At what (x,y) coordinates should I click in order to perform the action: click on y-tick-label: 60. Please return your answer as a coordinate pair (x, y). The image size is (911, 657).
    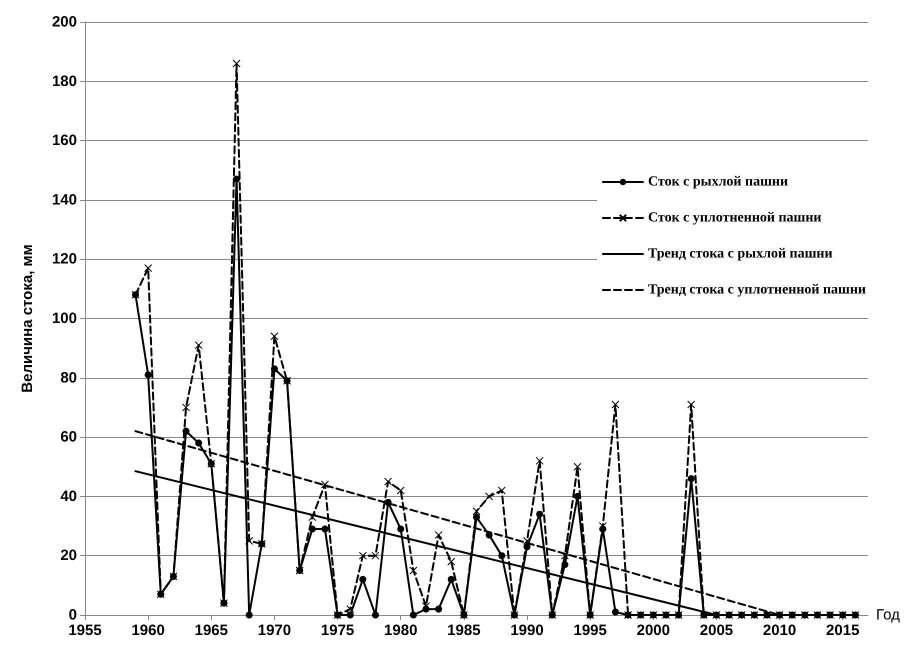
    Looking at the image, I should click on (68, 437).